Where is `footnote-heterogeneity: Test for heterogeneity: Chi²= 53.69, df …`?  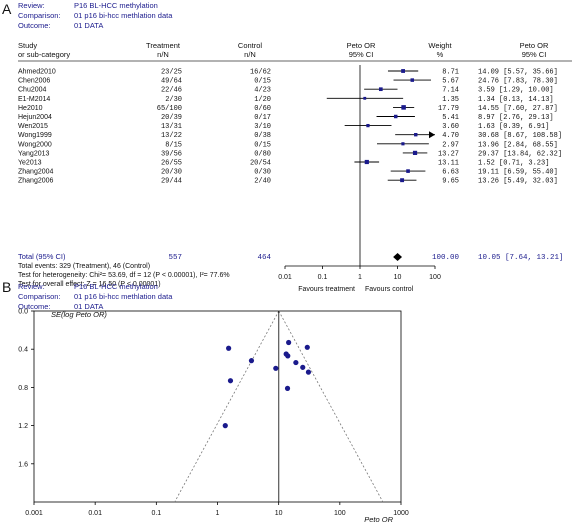
footnote-heterogeneity: Test for heterogeneity: Chi²= 53.69, df … is located at coordinates (124, 275).